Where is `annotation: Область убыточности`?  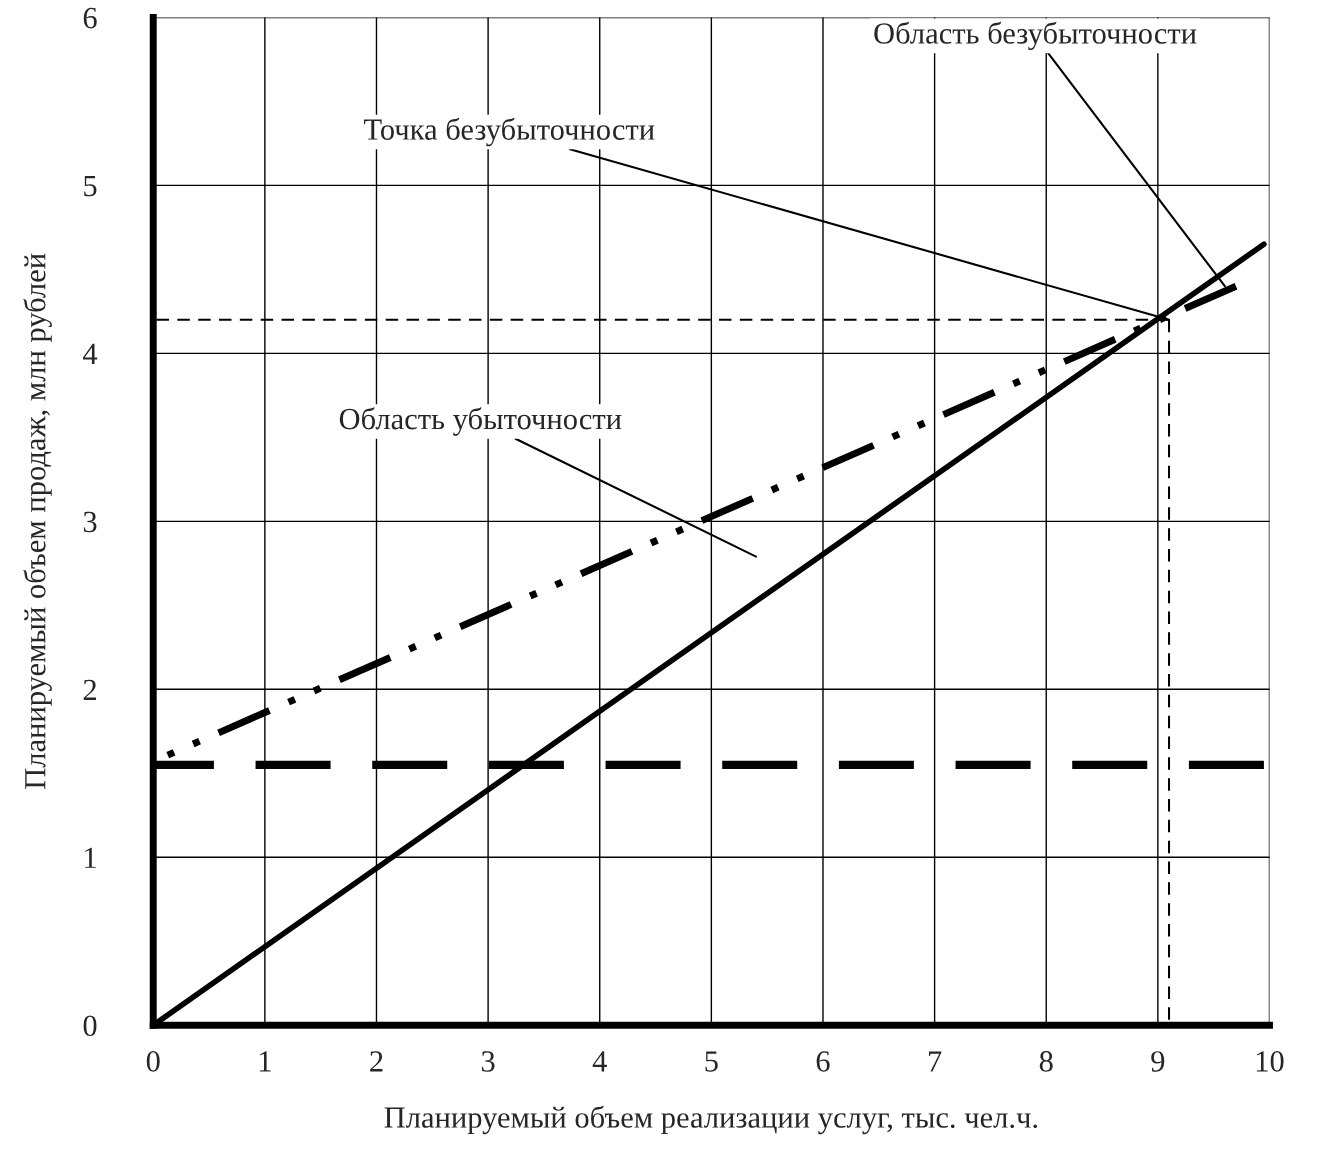
annotation: Область убыточности is located at coordinates (480, 421).